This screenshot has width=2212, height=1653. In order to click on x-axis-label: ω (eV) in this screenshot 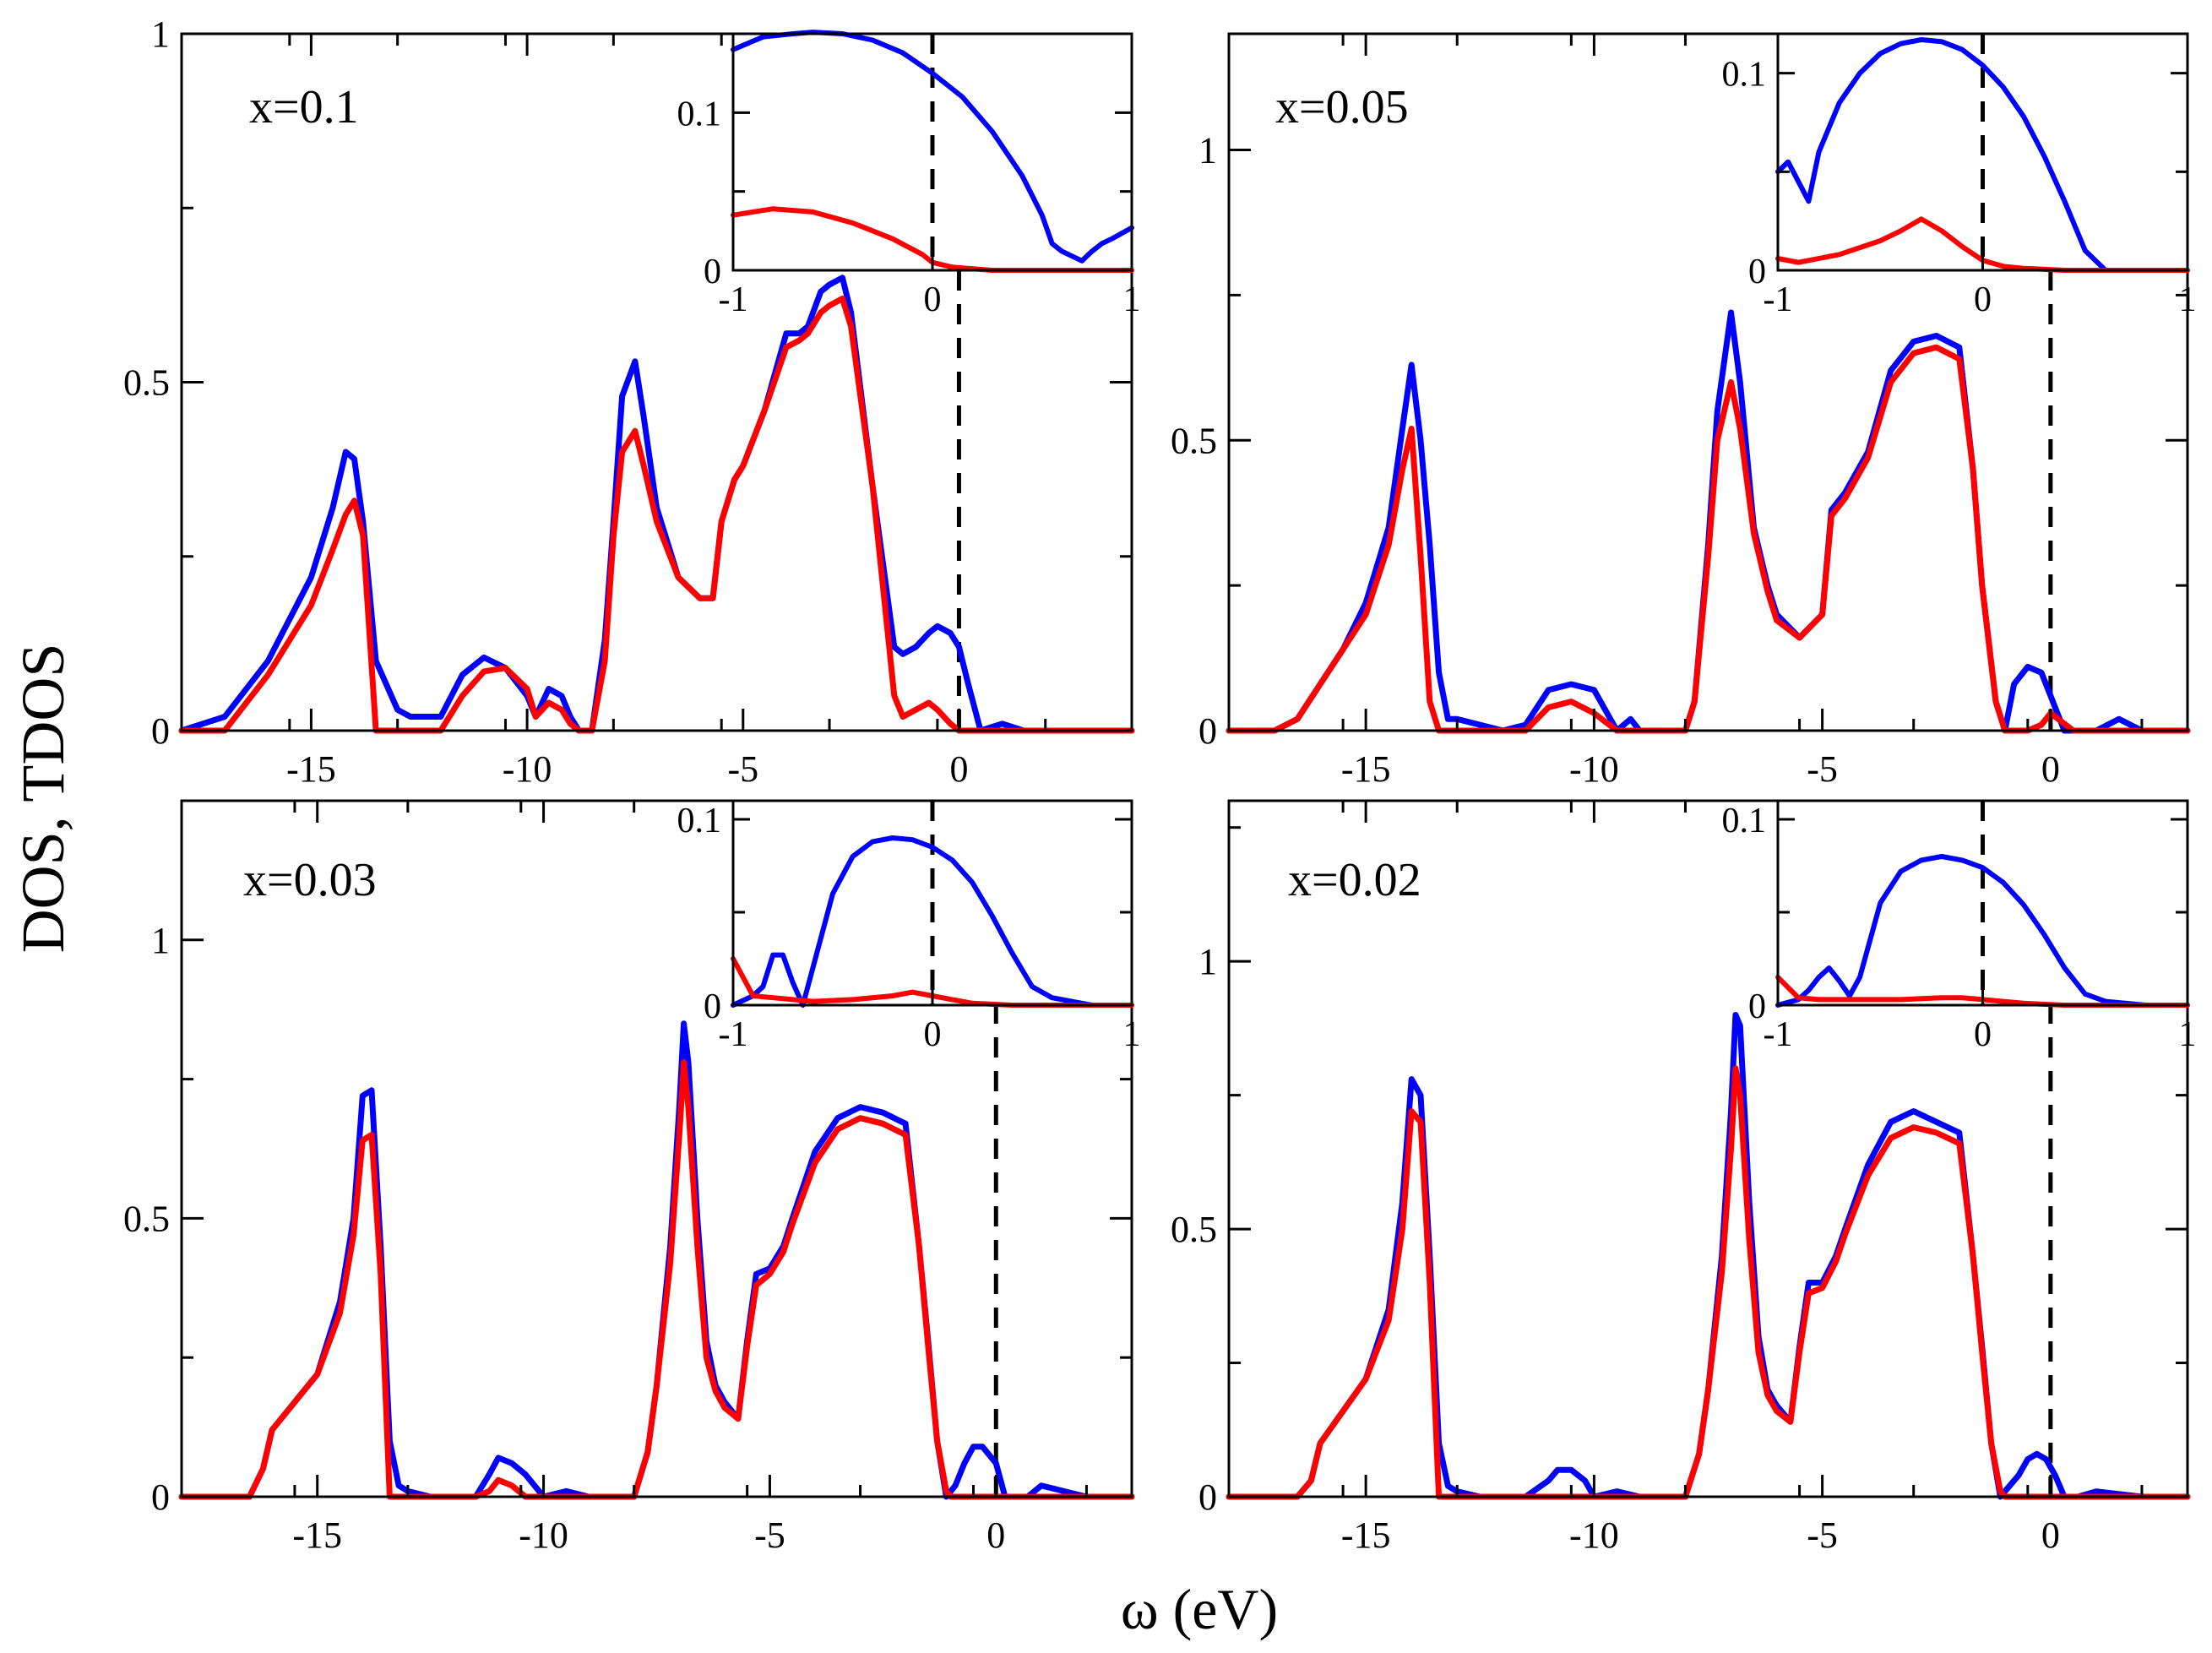, I will do `click(1199, 1609)`.